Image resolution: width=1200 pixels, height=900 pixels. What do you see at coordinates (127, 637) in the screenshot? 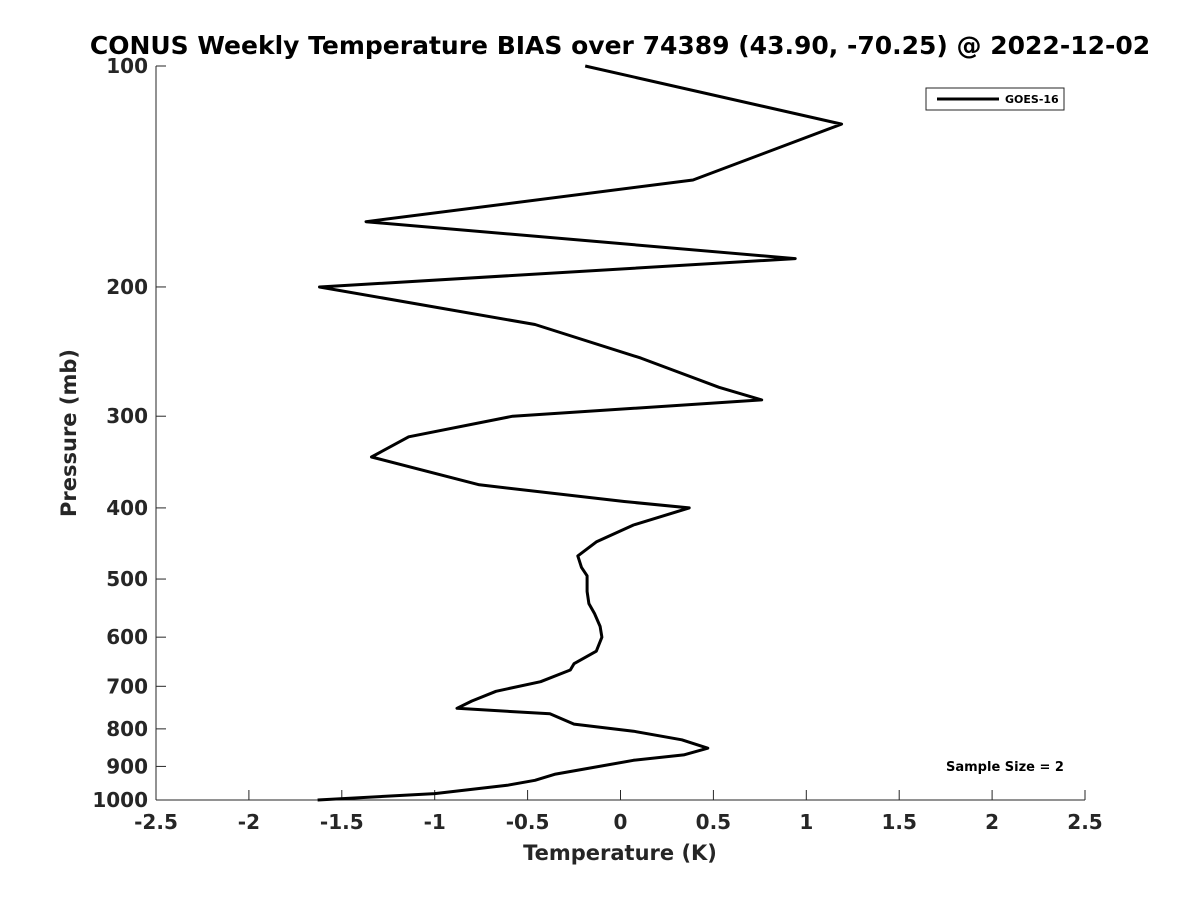
I see `y-tick-label: 600` at bounding box center [127, 637].